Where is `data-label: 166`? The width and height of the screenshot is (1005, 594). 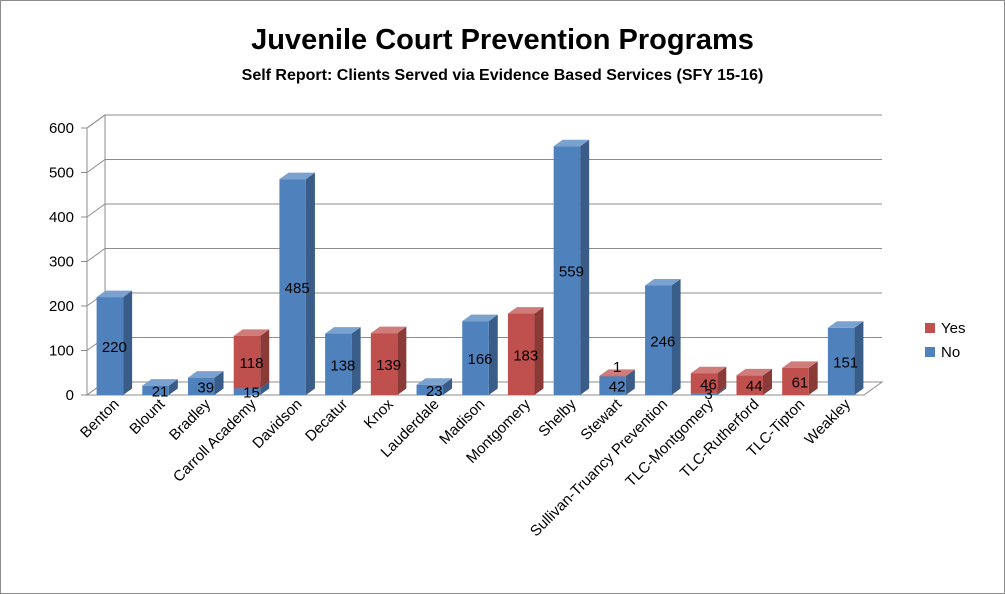
data-label: 166 is located at coordinates (479, 359).